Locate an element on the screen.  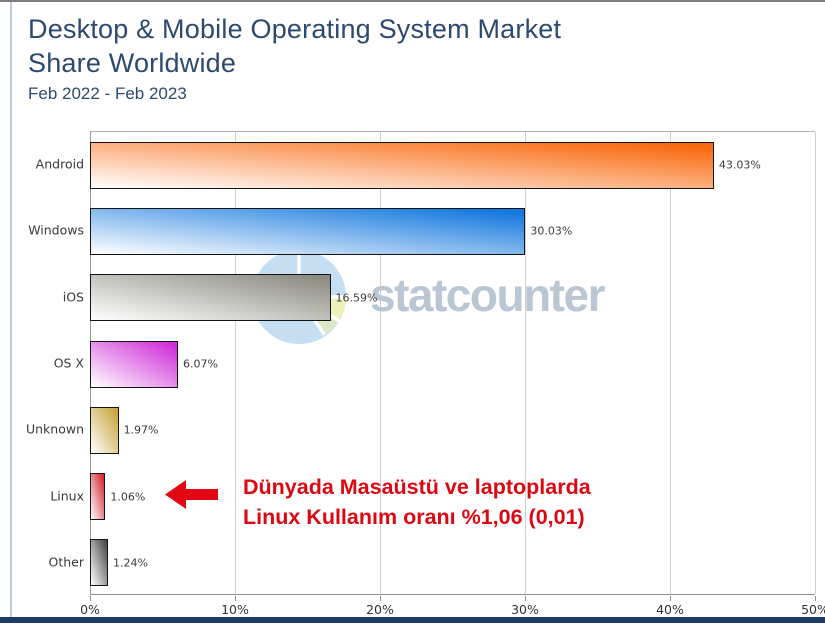
x-tick-label-0%: 0% is located at coordinates (90, 609).